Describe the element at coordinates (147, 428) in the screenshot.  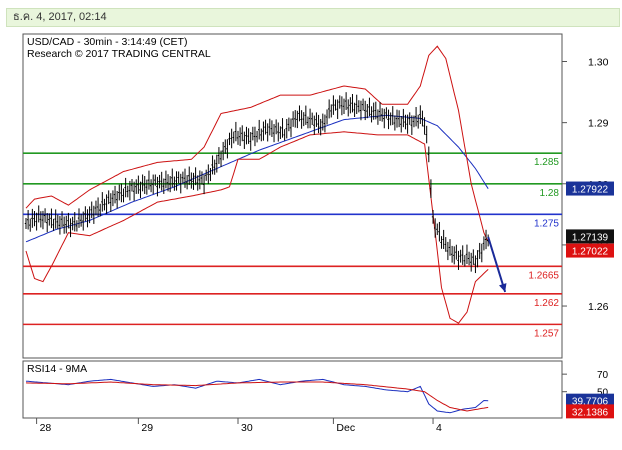
I see `x-tick-label: 29` at that location.